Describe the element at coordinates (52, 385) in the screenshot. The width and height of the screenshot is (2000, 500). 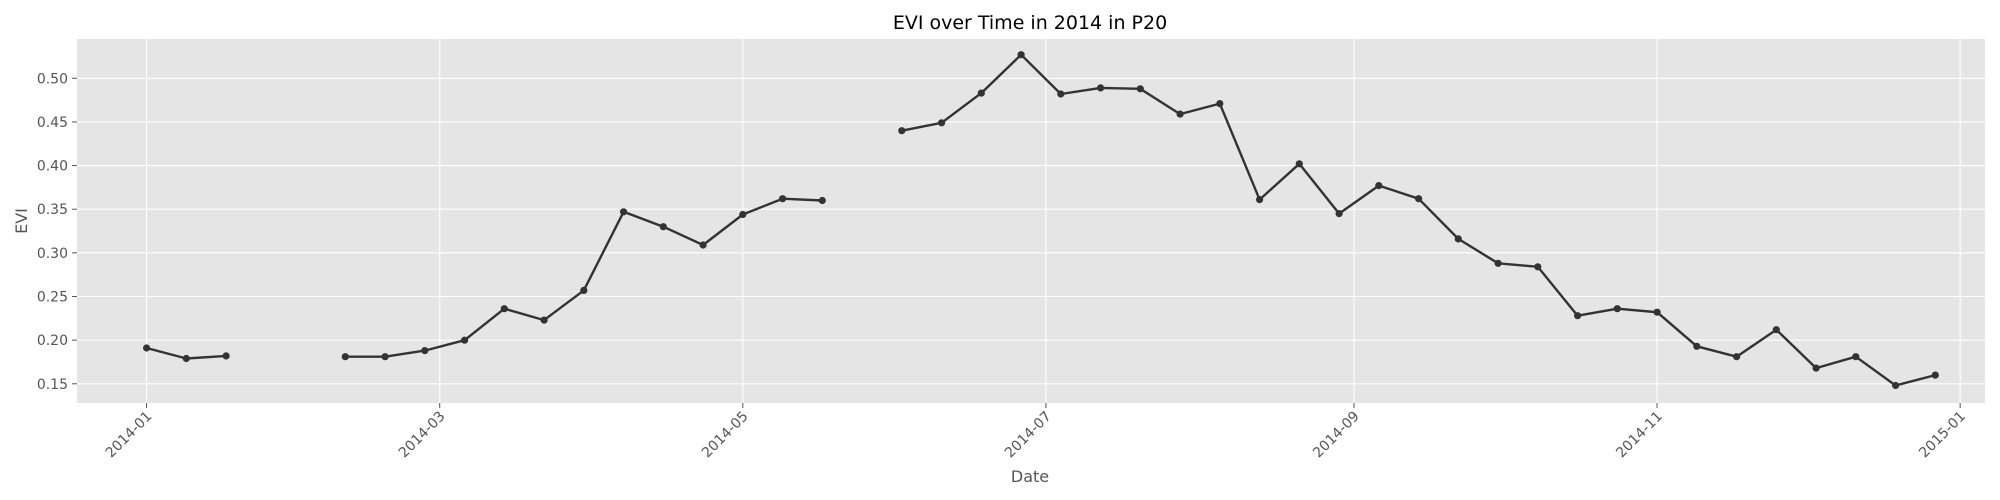
I see `y-tick-label: 0.15` at that location.